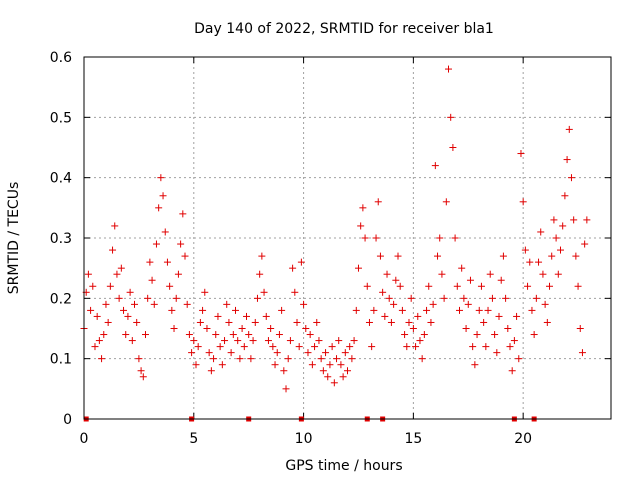 This screenshot has height=480, width=640. I want to click on y-tick-label: 0.1, so click(61, 360).